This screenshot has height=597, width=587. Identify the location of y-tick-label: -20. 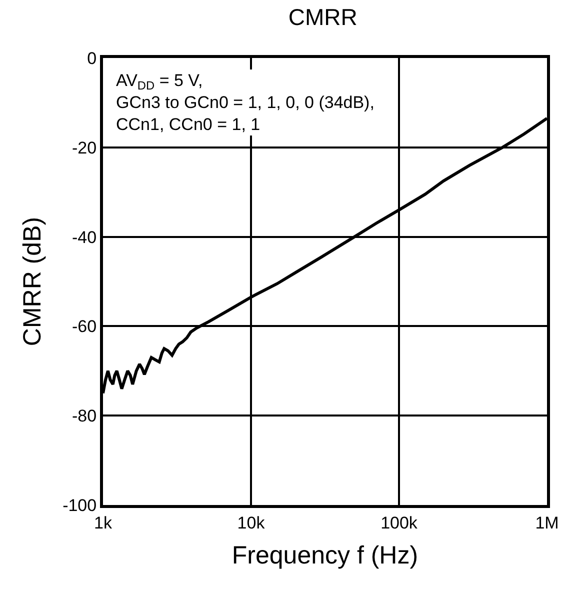
(84, 148).